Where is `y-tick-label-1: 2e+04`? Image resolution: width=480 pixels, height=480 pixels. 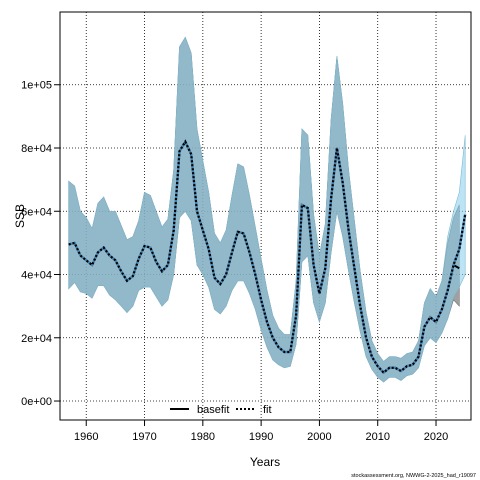 y-tick-label-1: 2e+04 is located at coordinates (36, 339).